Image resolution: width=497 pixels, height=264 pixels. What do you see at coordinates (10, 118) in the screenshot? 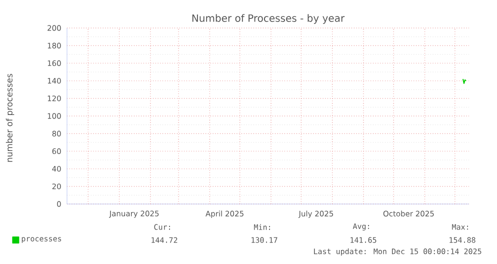
I see `y-axis-title: number of processes` at bounding box center [10, 118].